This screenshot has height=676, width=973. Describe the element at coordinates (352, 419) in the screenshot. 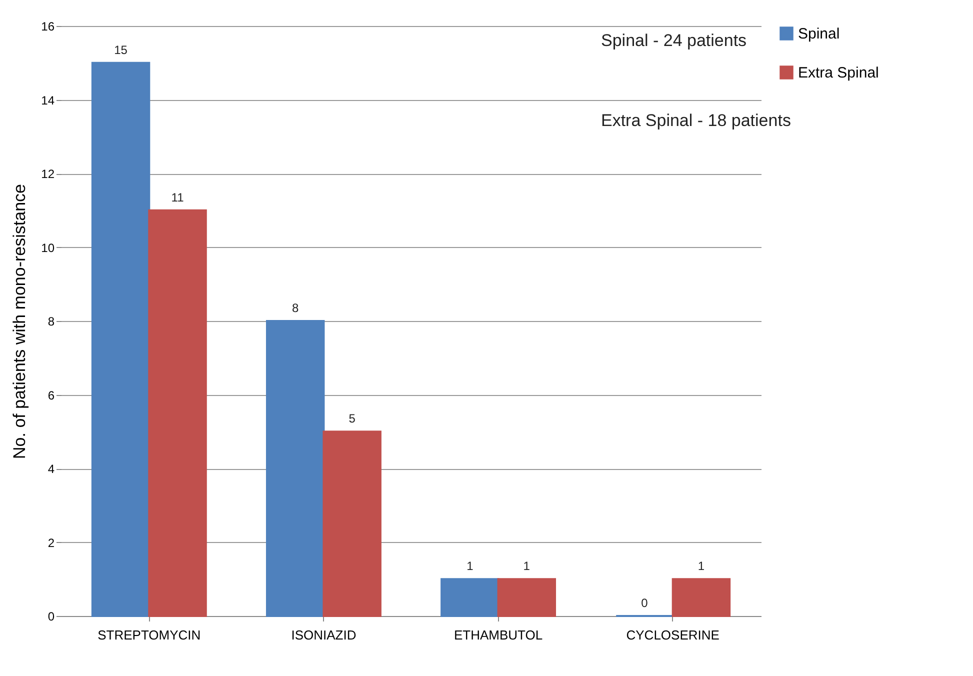

I see `data-label: 5` at that location.